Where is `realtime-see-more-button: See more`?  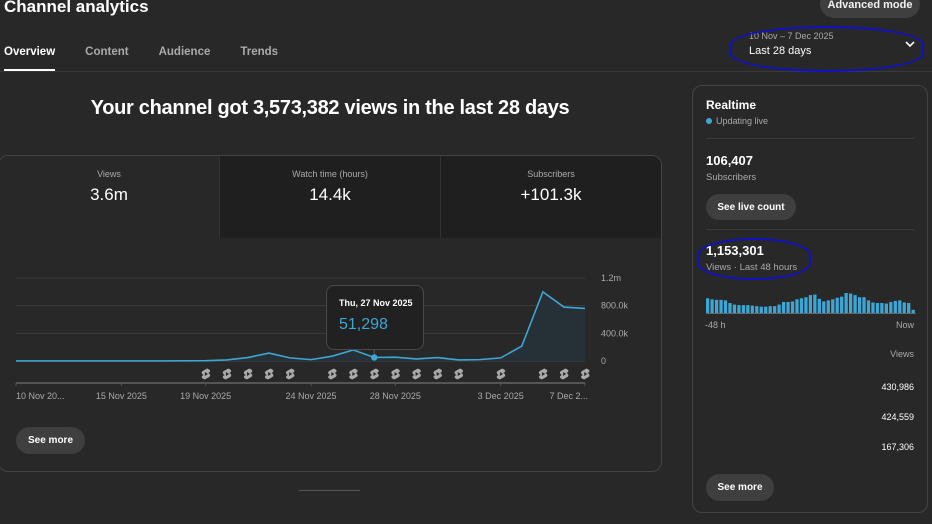
realtime-see-more-button: See more is located at coordinates (740, 487).